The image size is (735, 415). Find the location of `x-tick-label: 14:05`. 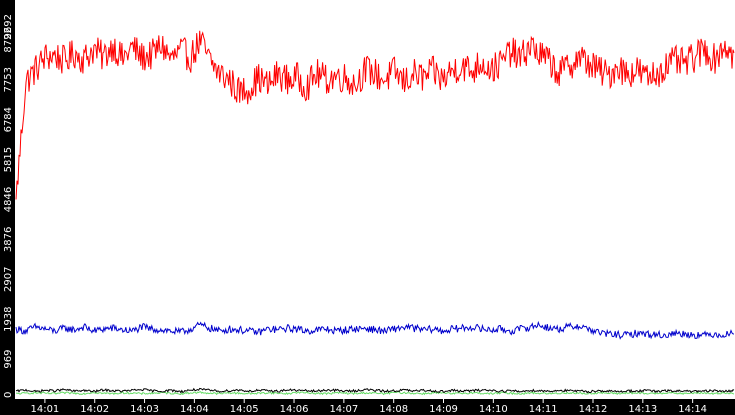

x-tick-label: 14:05 is located at coordinates (244, 409).